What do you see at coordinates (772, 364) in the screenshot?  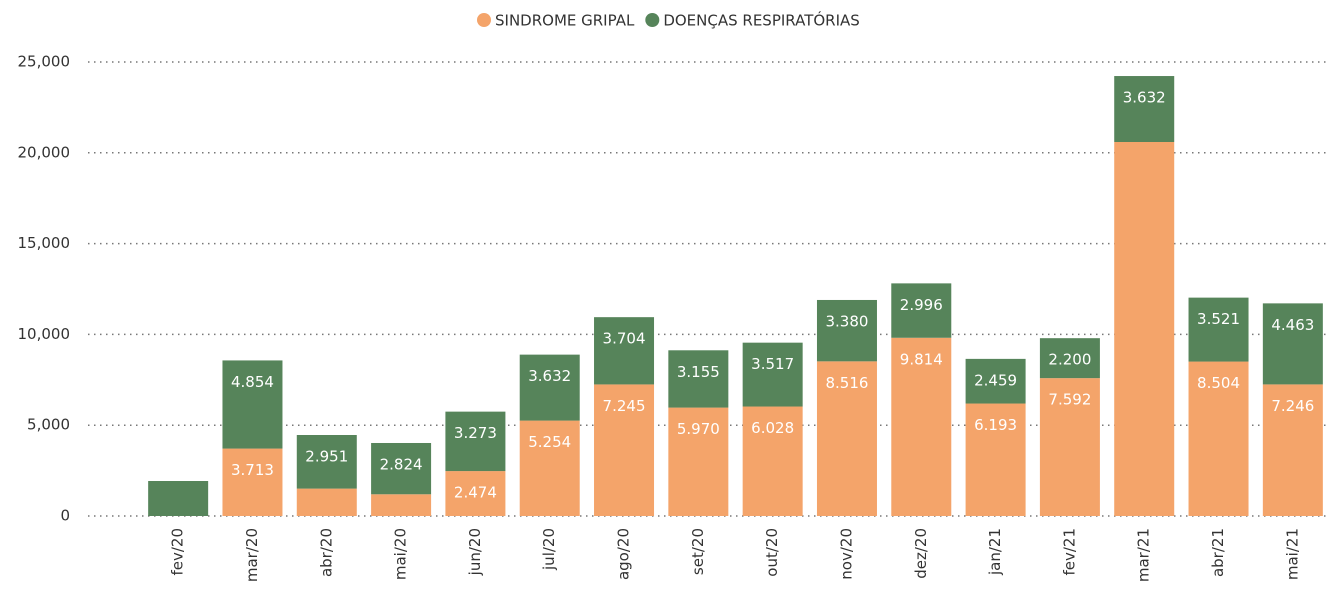 I see `value-label: 3.517` at bounding box center [772, 364].